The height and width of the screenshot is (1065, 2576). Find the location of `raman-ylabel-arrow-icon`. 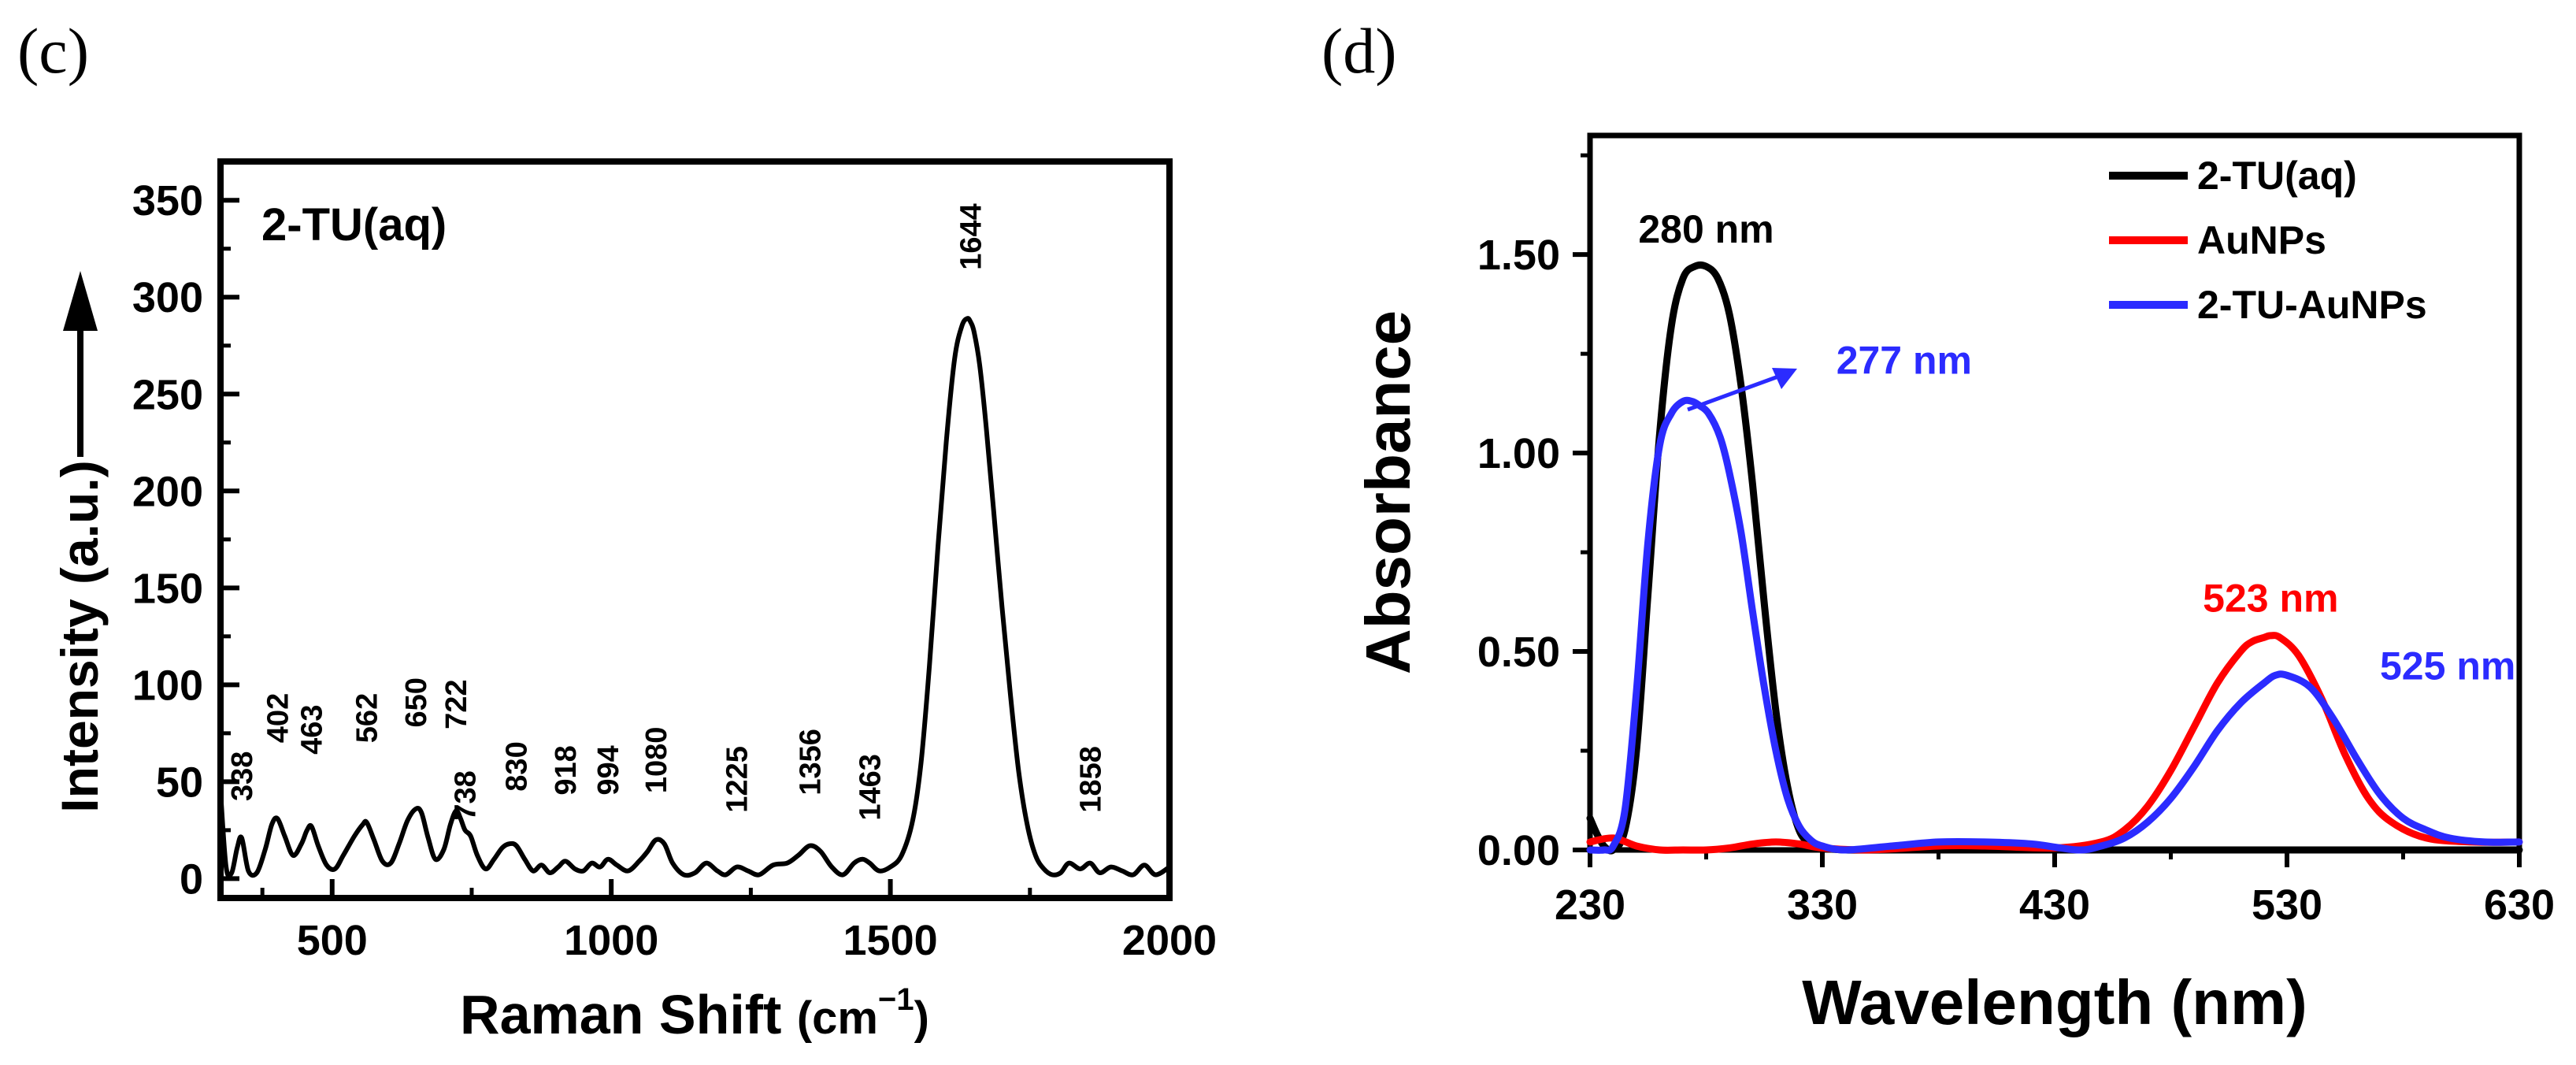

raman-ylabel-arrow-icon is located at coordinates (80, 301).